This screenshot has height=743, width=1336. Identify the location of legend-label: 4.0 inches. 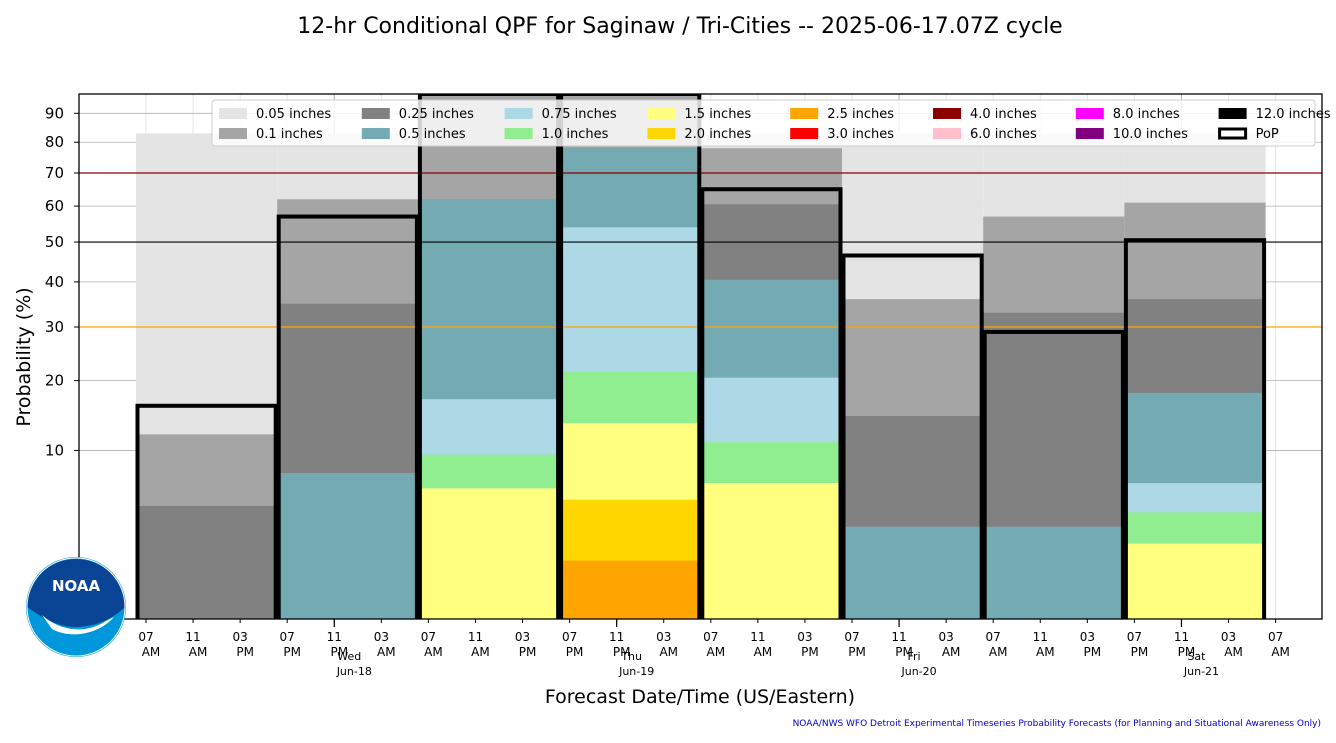
(1003, 114).